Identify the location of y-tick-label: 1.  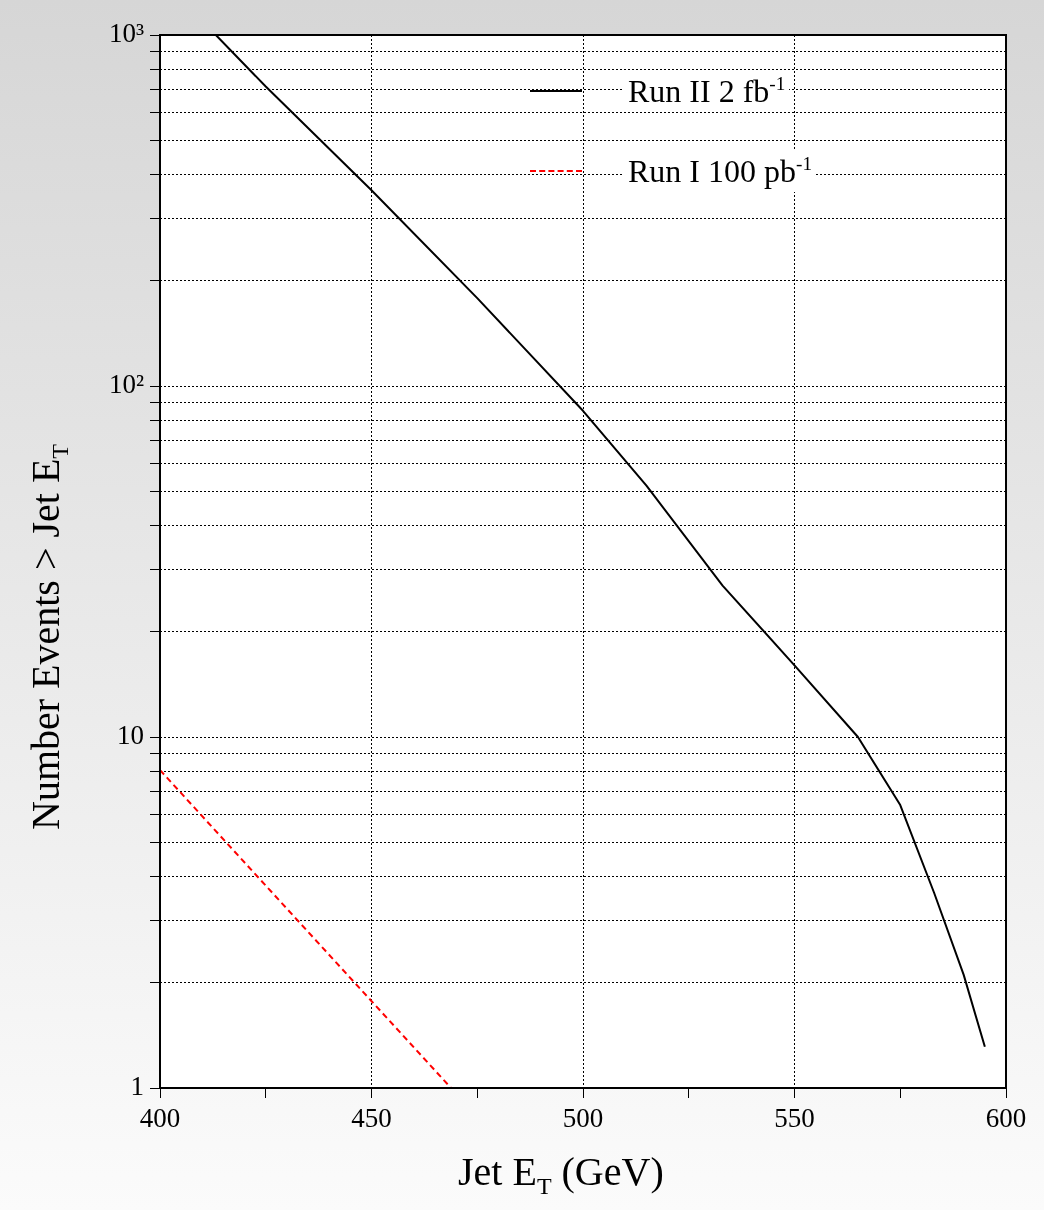
(137, 1086).